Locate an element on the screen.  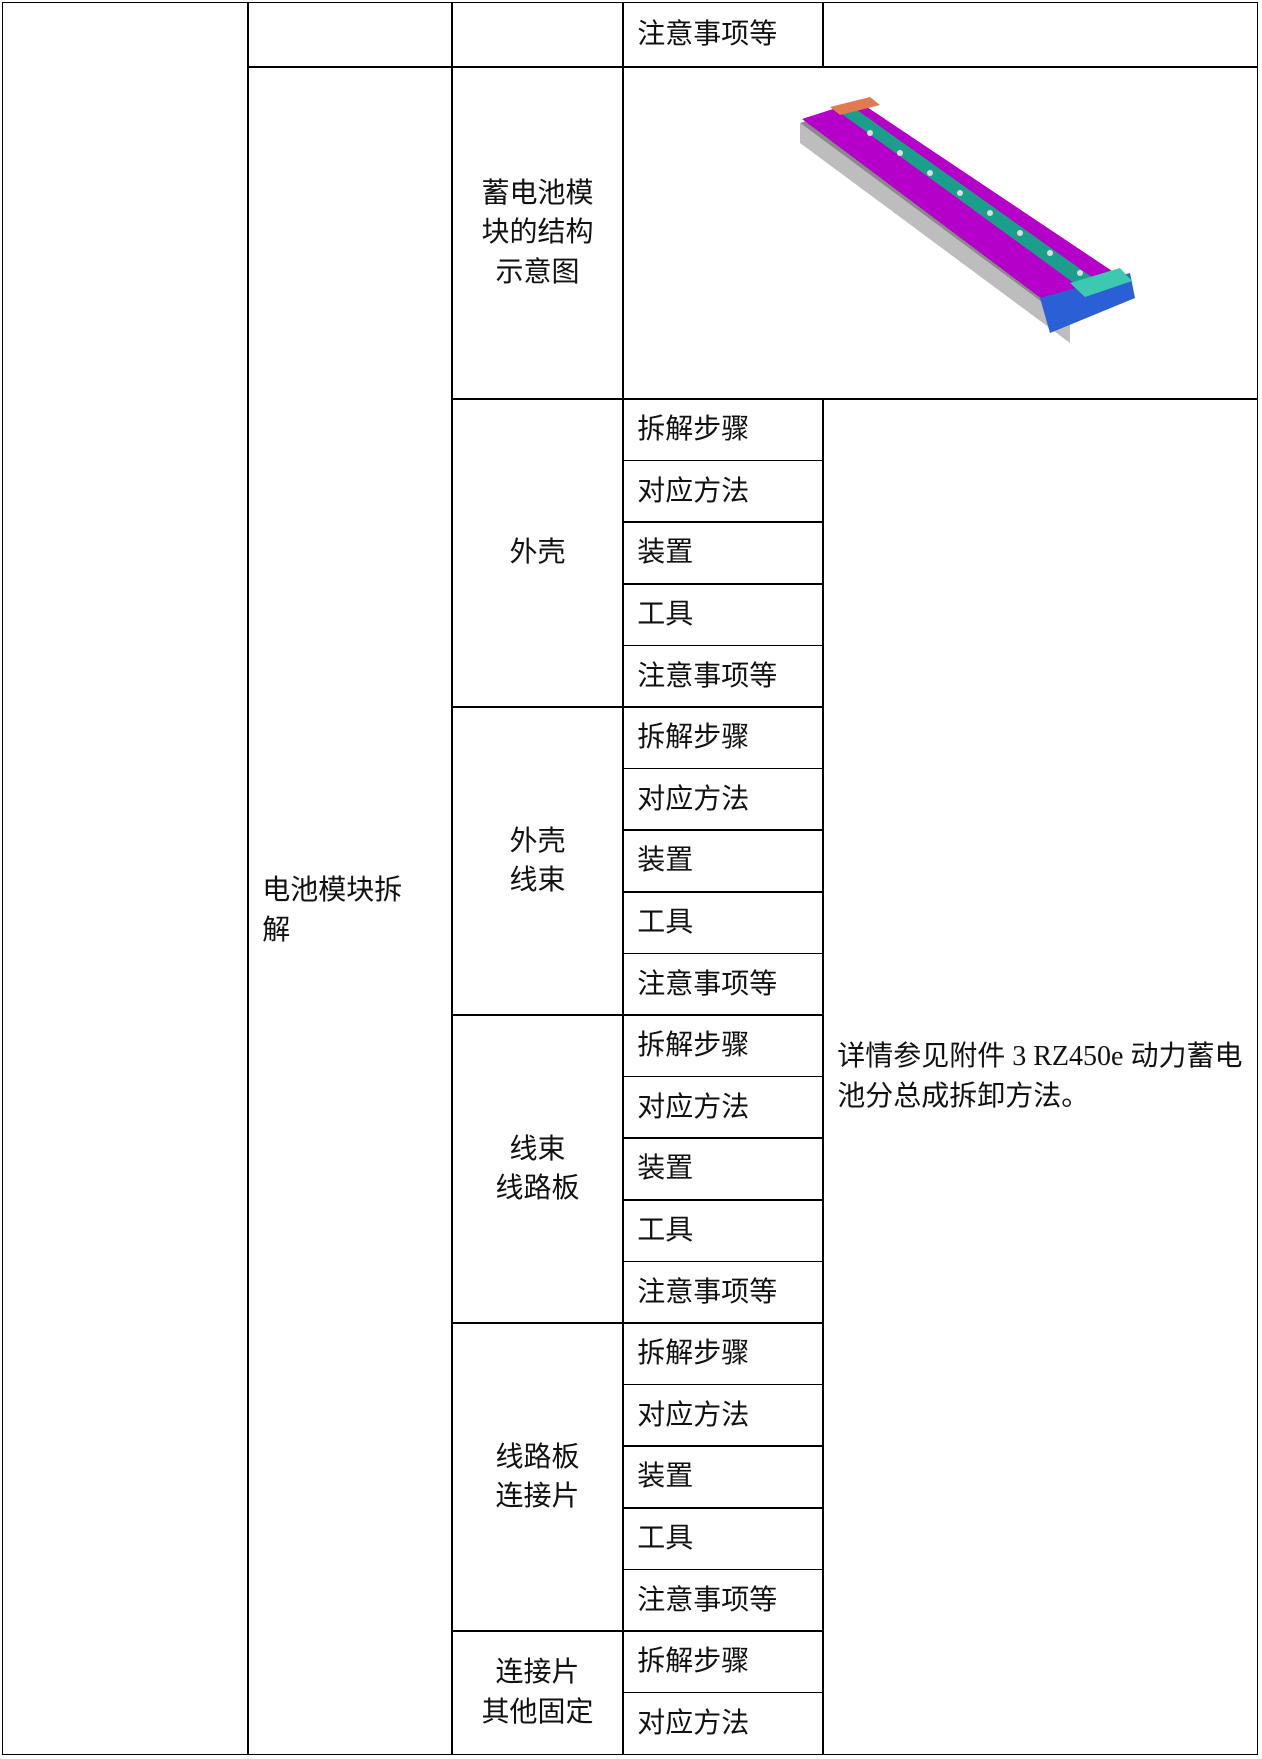
image-cell is located at coordinates (940, 233).